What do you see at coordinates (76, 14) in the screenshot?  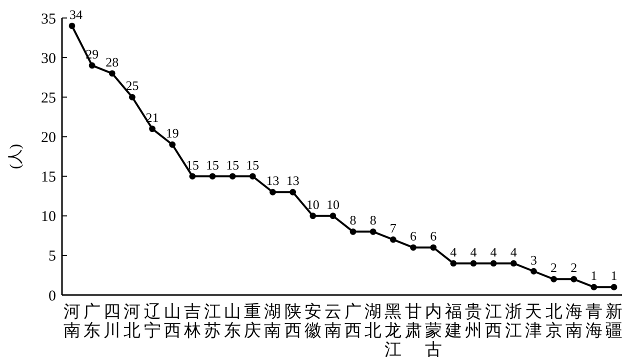 I see `data-label: 34` at bounding box center [76, 14].